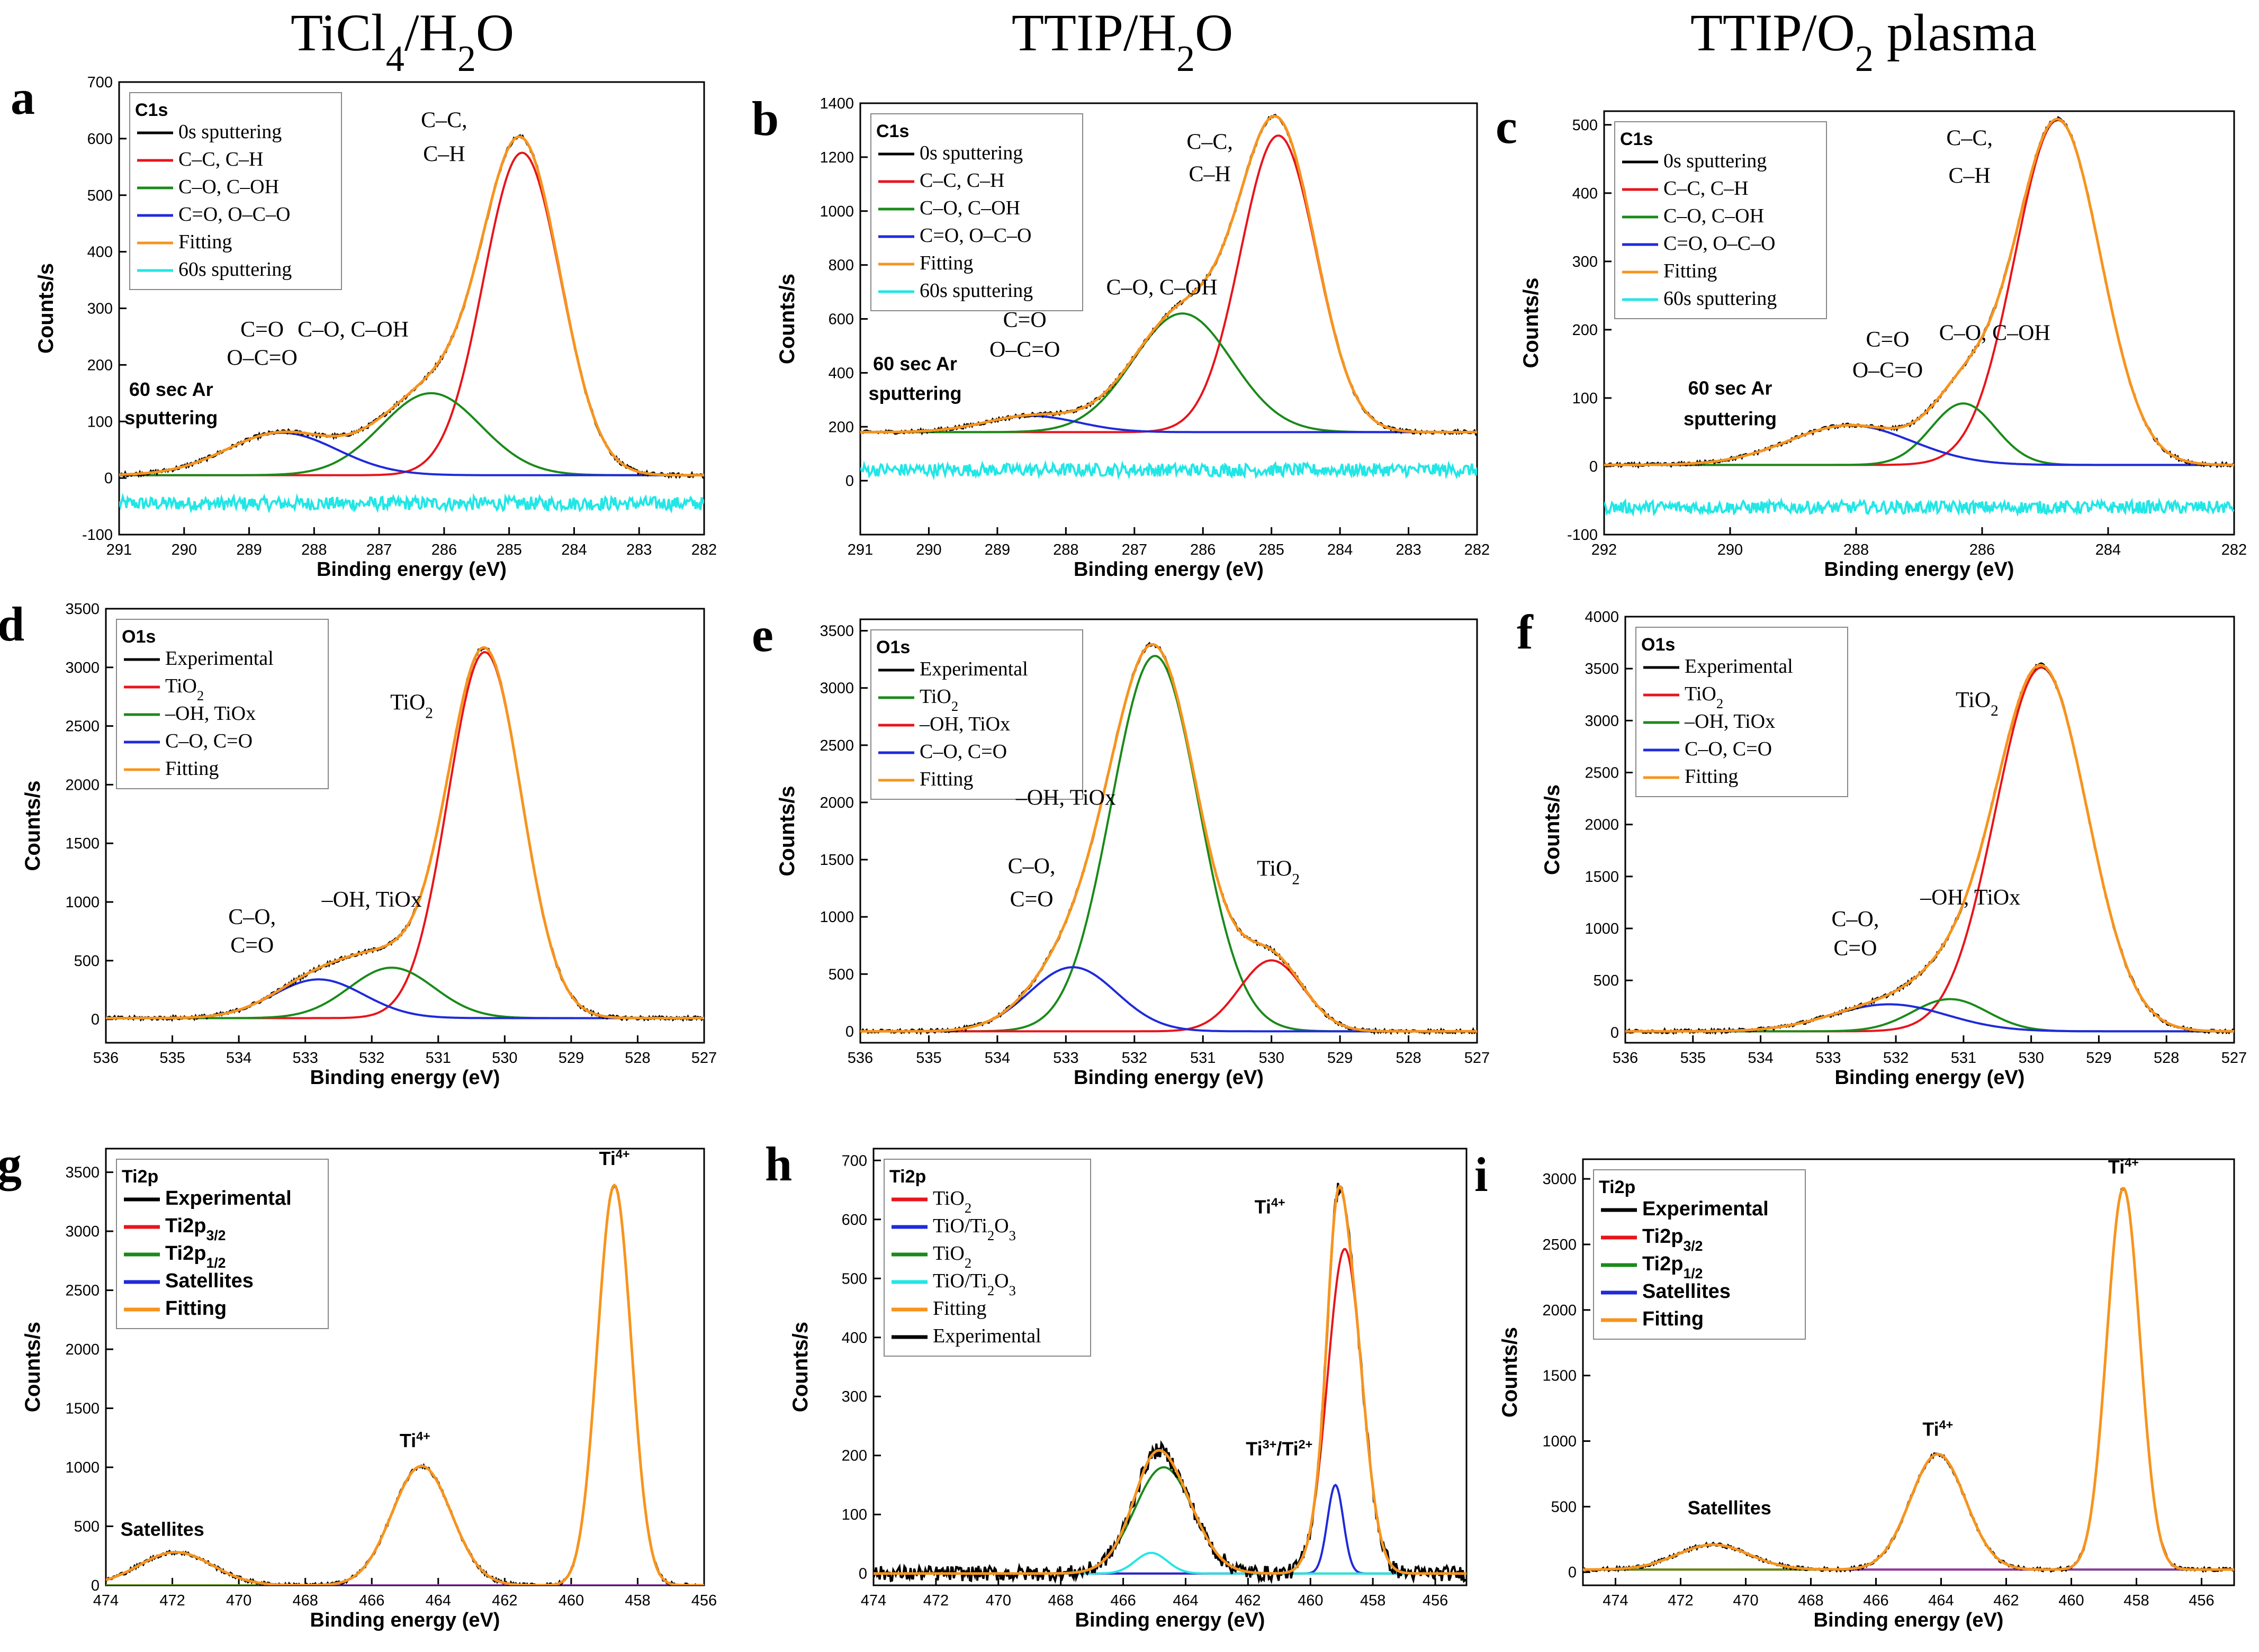 This screenshot has height=1652, width=2259. Describe the element at coordinates (765, 119) in the screenshot. I see `panel-letter: b` at that location.